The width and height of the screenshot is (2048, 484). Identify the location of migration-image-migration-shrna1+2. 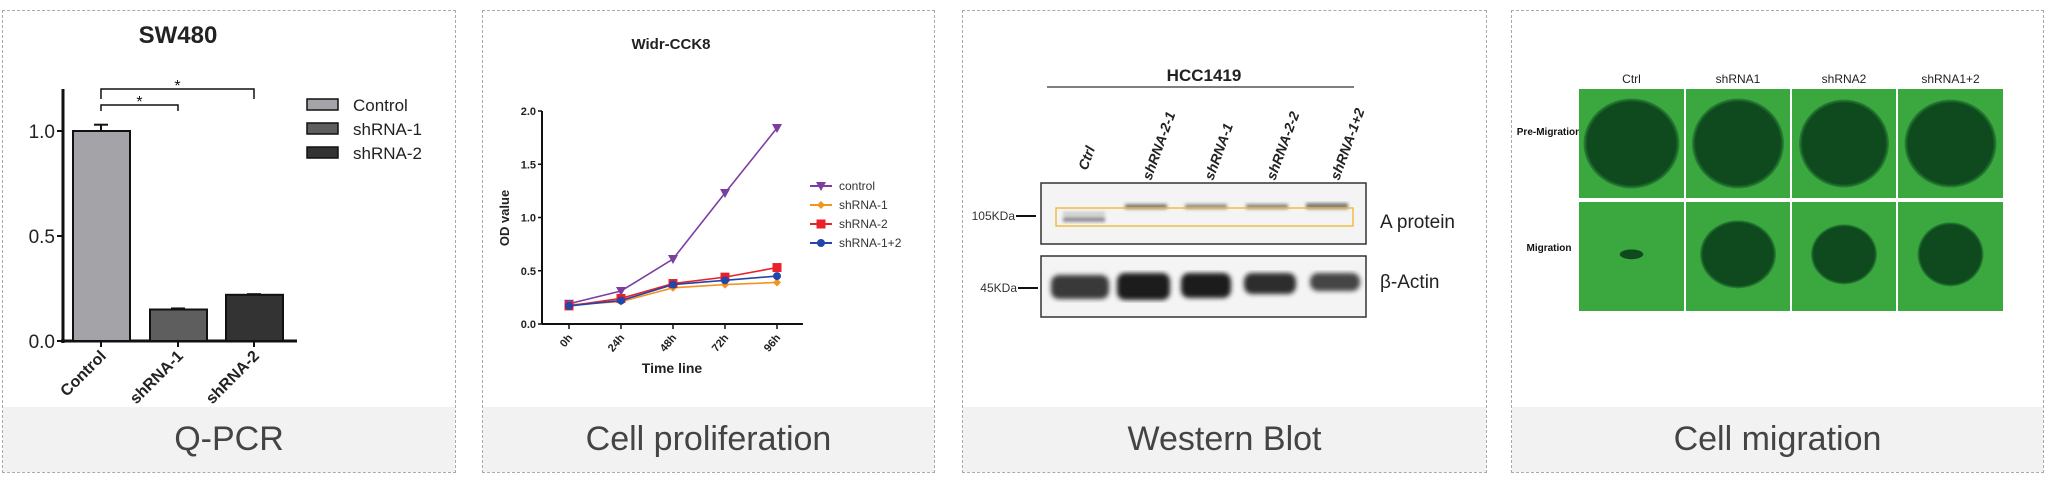
(1950, 256).